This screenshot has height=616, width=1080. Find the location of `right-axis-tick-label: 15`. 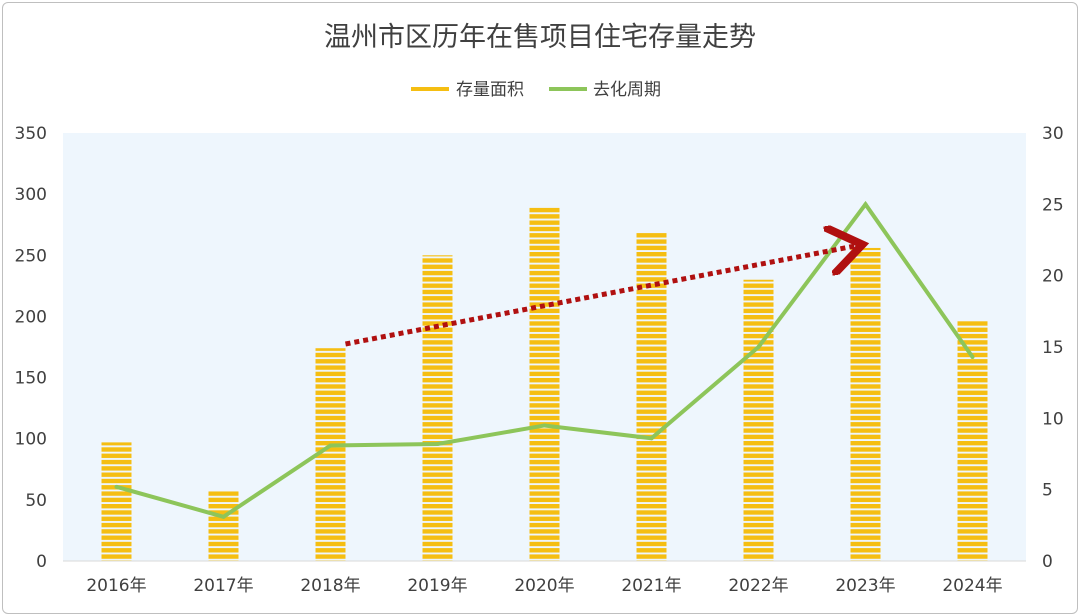

right-axis-tick-label: 15 is located at coordinates (1053, 348).